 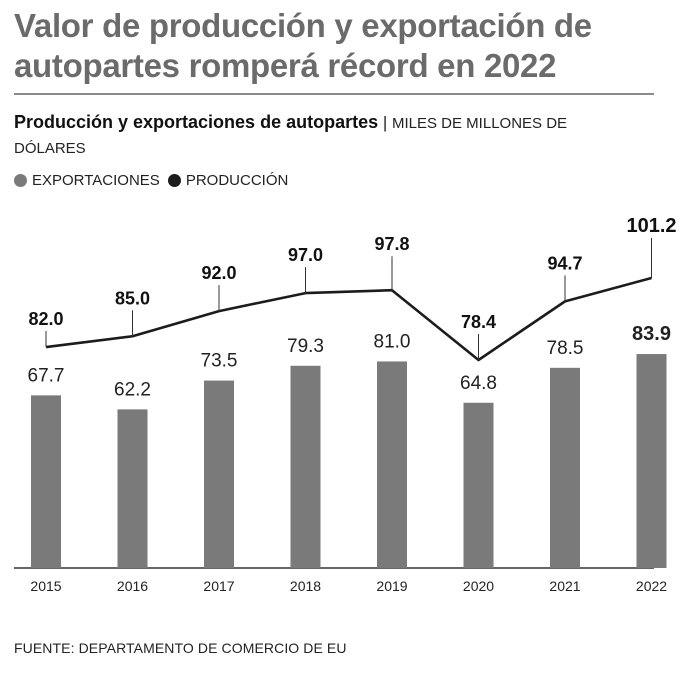 I want to click on chart-units: MILES DE MILLONES DE DÓLARES, so click(x=291, y=136).